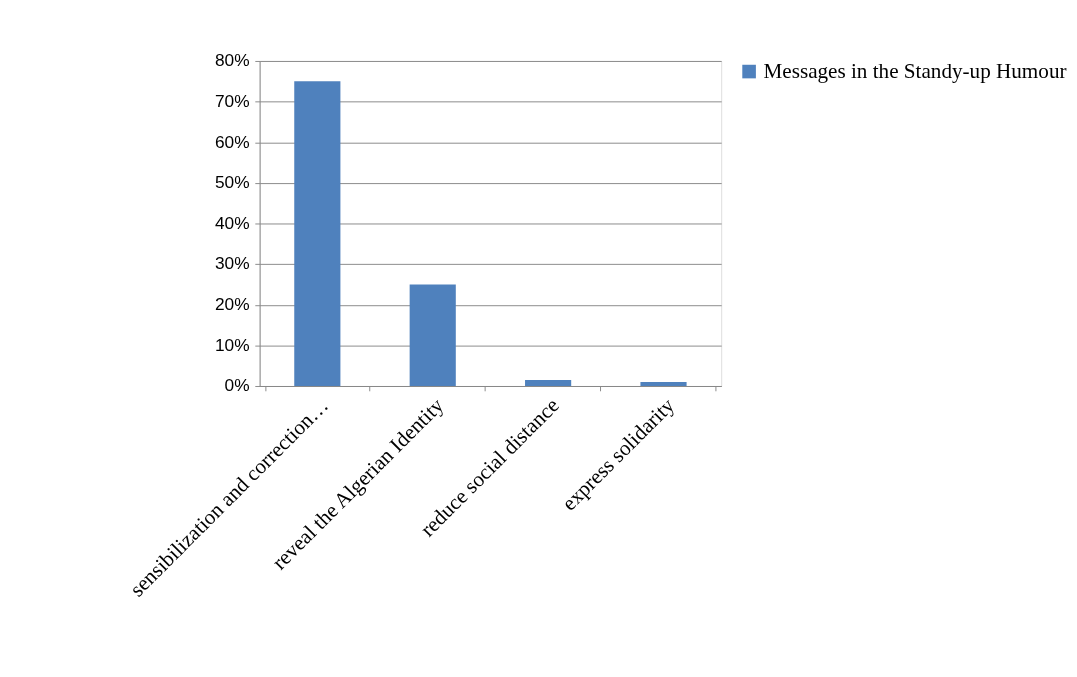 This screenshot has width=1077, height=677. Describe the element at coordinates (232, 222) in the screenshot. I see `y-tick-label: 40%` at that location.